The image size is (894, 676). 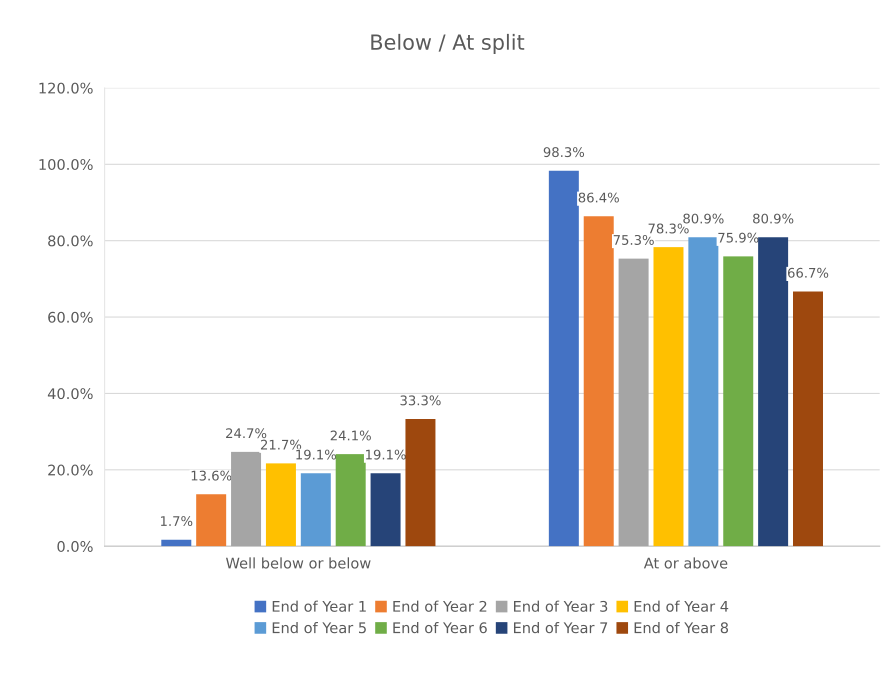 What do you see at coordinates (350, 435) in the screenshot?
I see `data-label: 24.1%` at bounding box center [350, 435].